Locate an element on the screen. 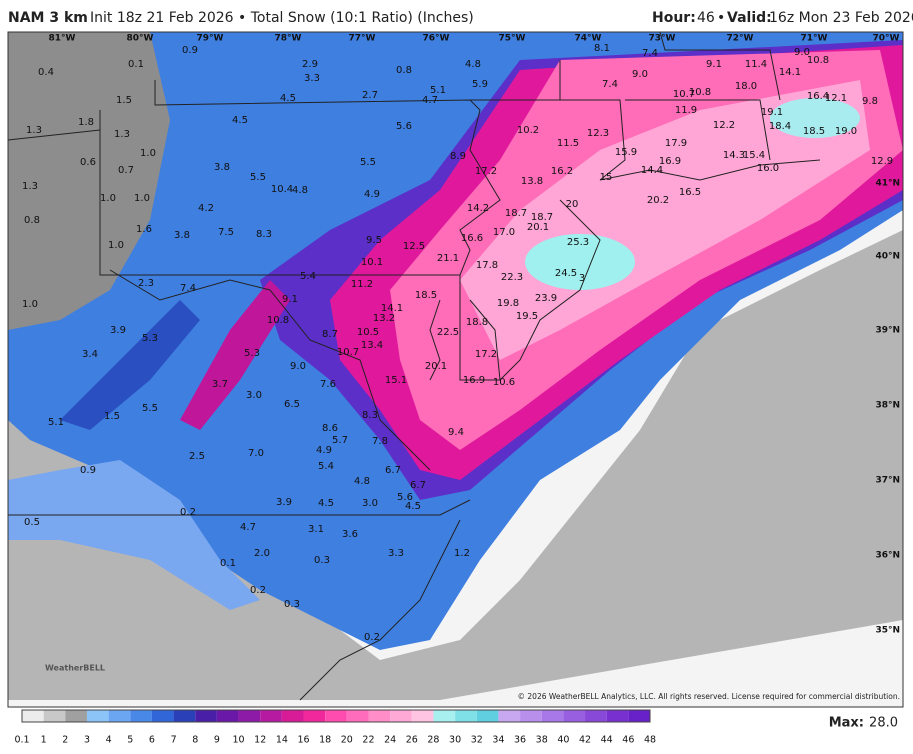  latitude-label: 40°N is located at coordinates (887, 257).